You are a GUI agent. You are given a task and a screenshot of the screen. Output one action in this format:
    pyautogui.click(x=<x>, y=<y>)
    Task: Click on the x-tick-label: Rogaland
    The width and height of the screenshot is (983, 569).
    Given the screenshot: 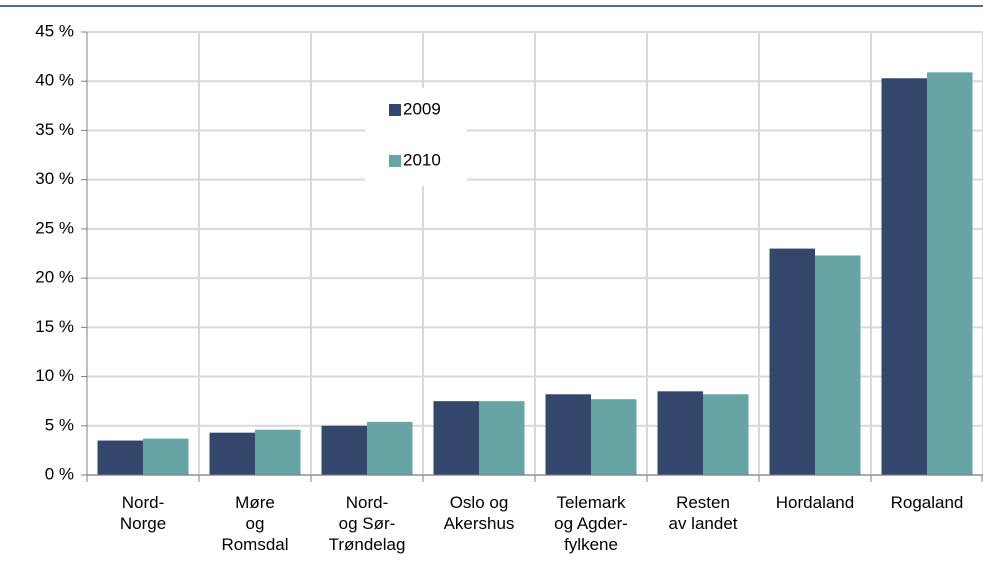 What is the action you would take?
    pyautogui.click(x=927, y=502)
    